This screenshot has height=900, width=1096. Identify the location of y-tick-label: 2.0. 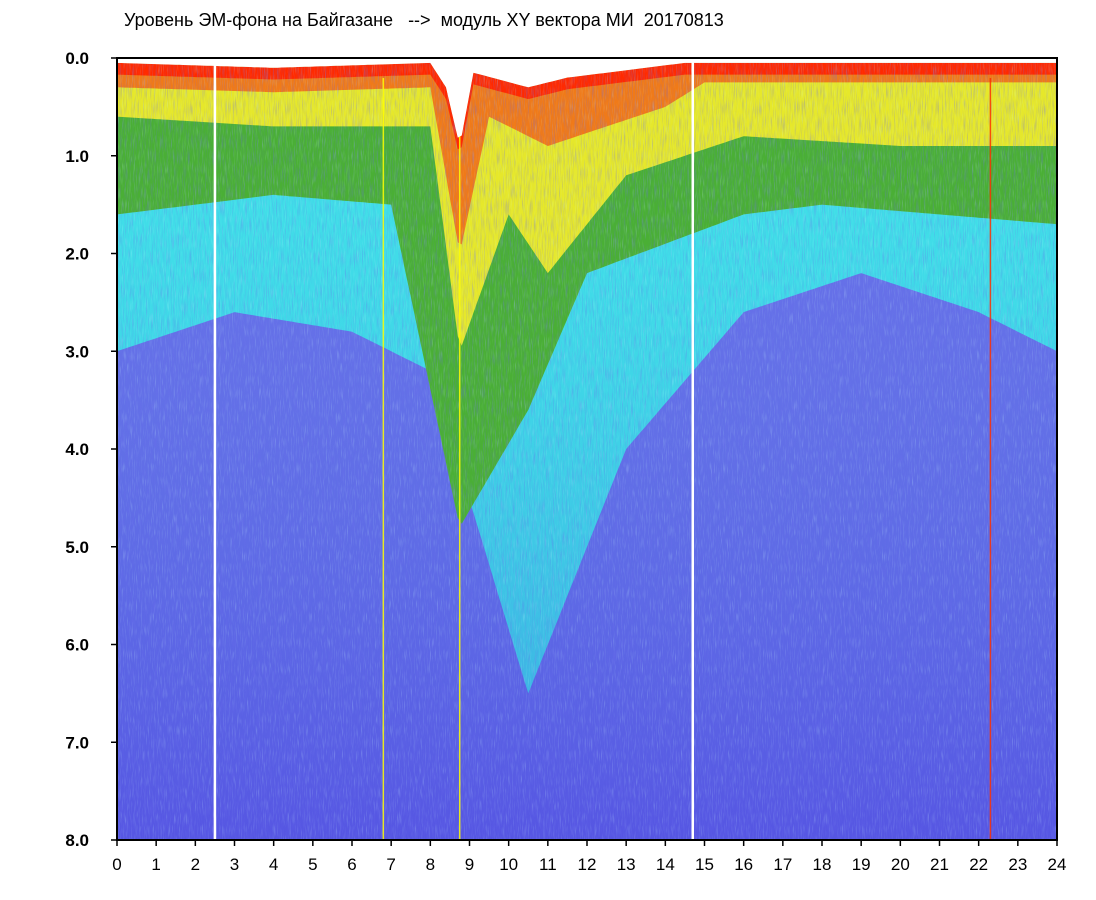
(77, 254).